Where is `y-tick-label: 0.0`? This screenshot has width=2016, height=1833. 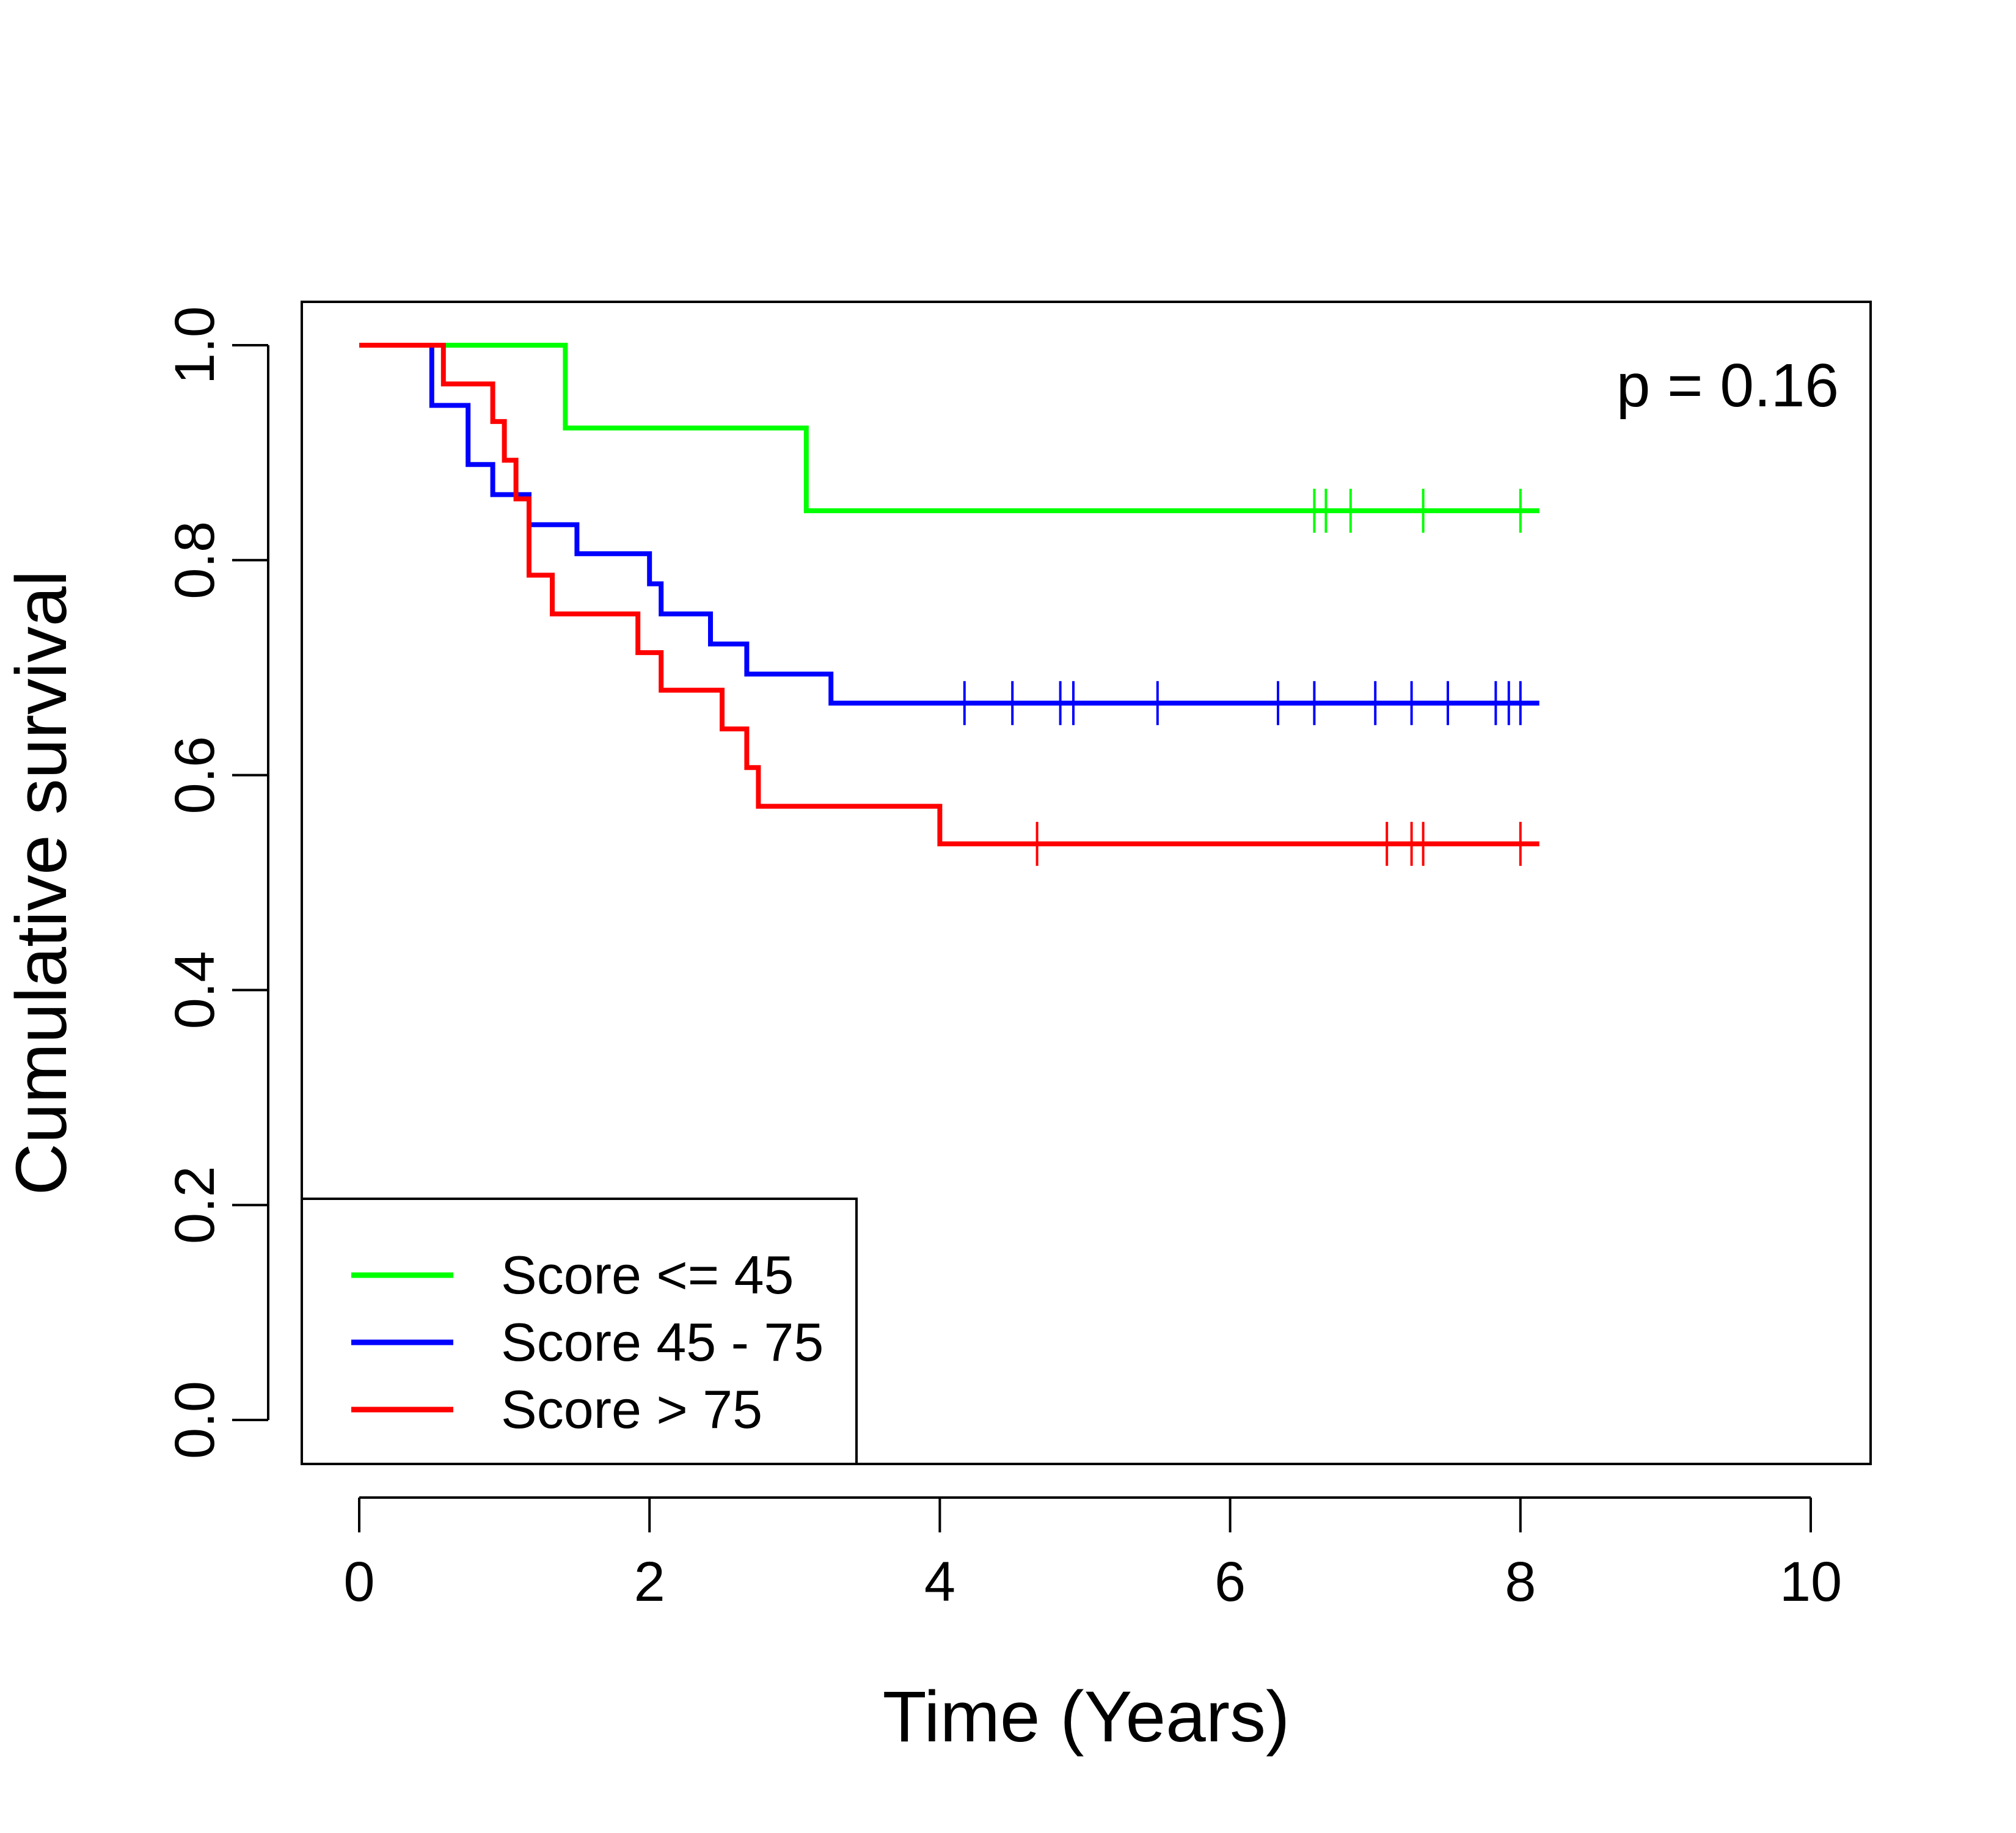
y-tick-label: 0.0 is located at coordinates (195, 1420).